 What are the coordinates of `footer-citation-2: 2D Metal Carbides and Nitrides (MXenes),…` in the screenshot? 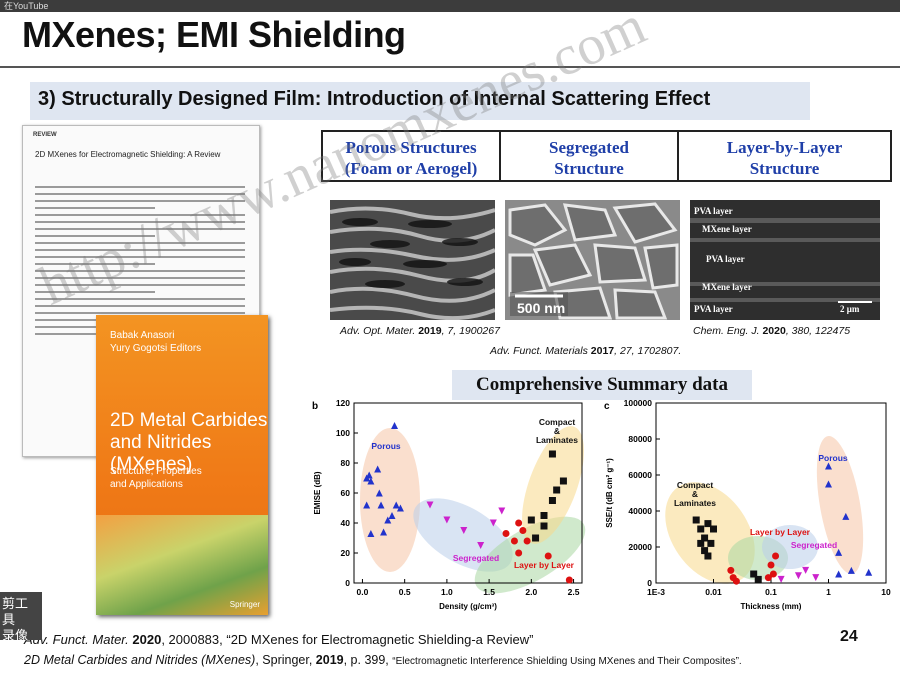 It's located at (383, 660).